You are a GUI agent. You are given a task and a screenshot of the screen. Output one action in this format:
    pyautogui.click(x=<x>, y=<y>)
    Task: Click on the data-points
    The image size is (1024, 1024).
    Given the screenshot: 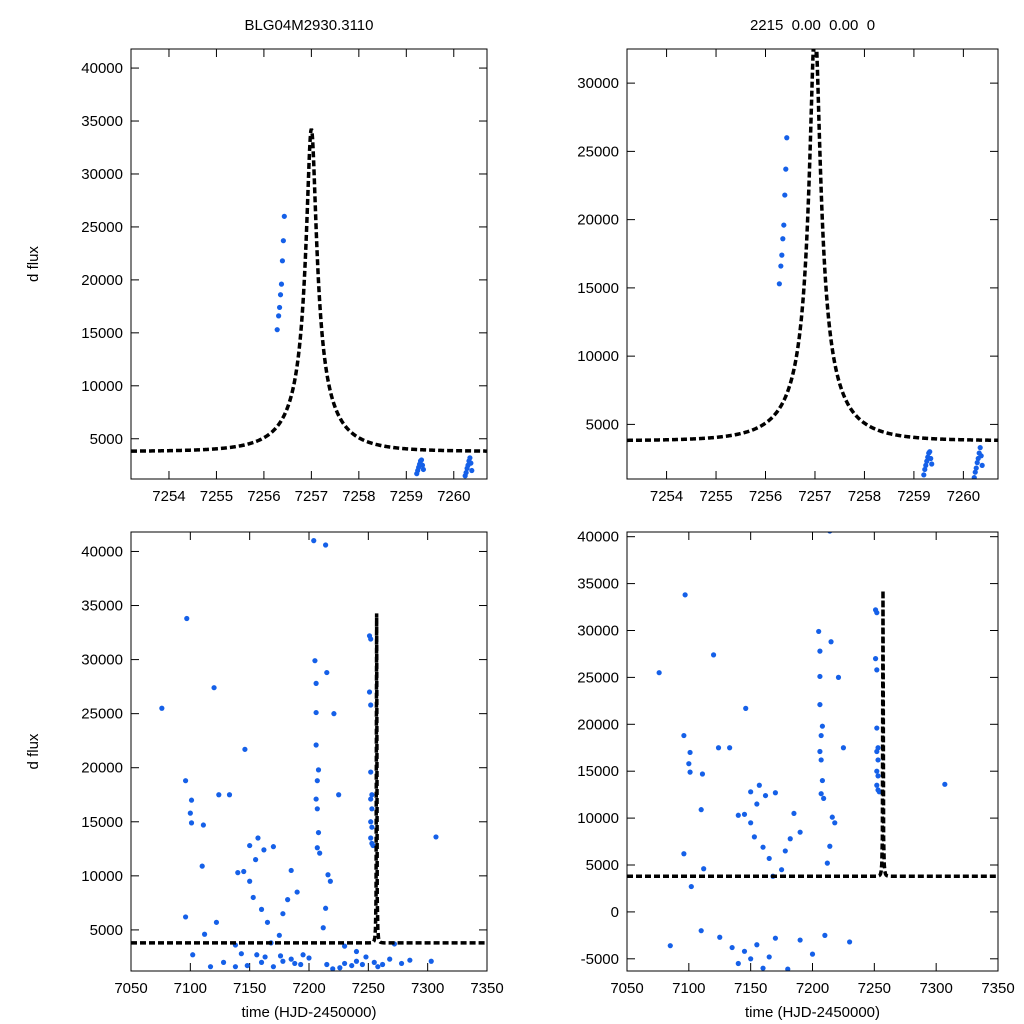 What is the action you would take?
    pyautogui.click(x=299, y=754)
    